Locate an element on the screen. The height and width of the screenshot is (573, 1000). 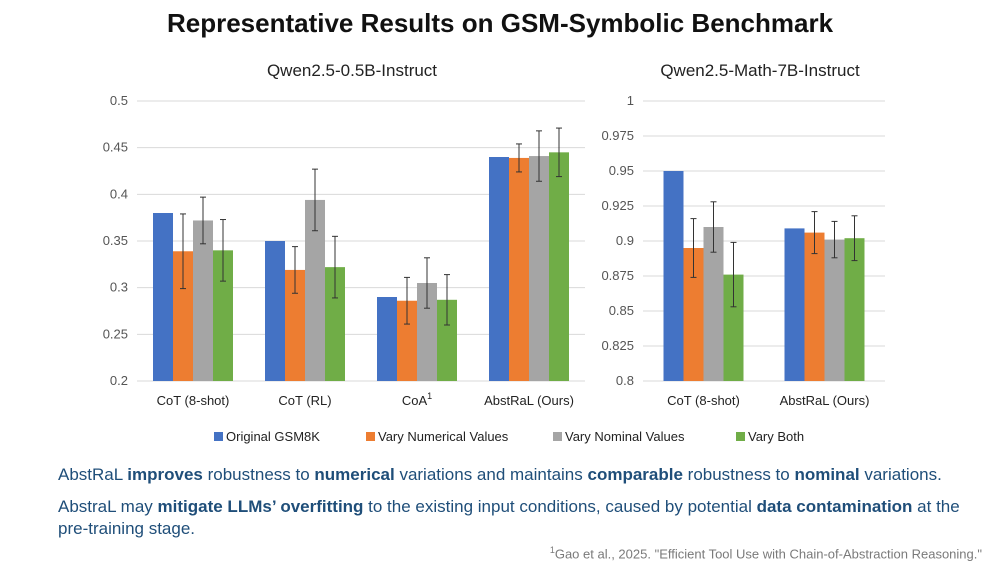
note-text: at the pre-training stage. is located at coordinates (509, 517).